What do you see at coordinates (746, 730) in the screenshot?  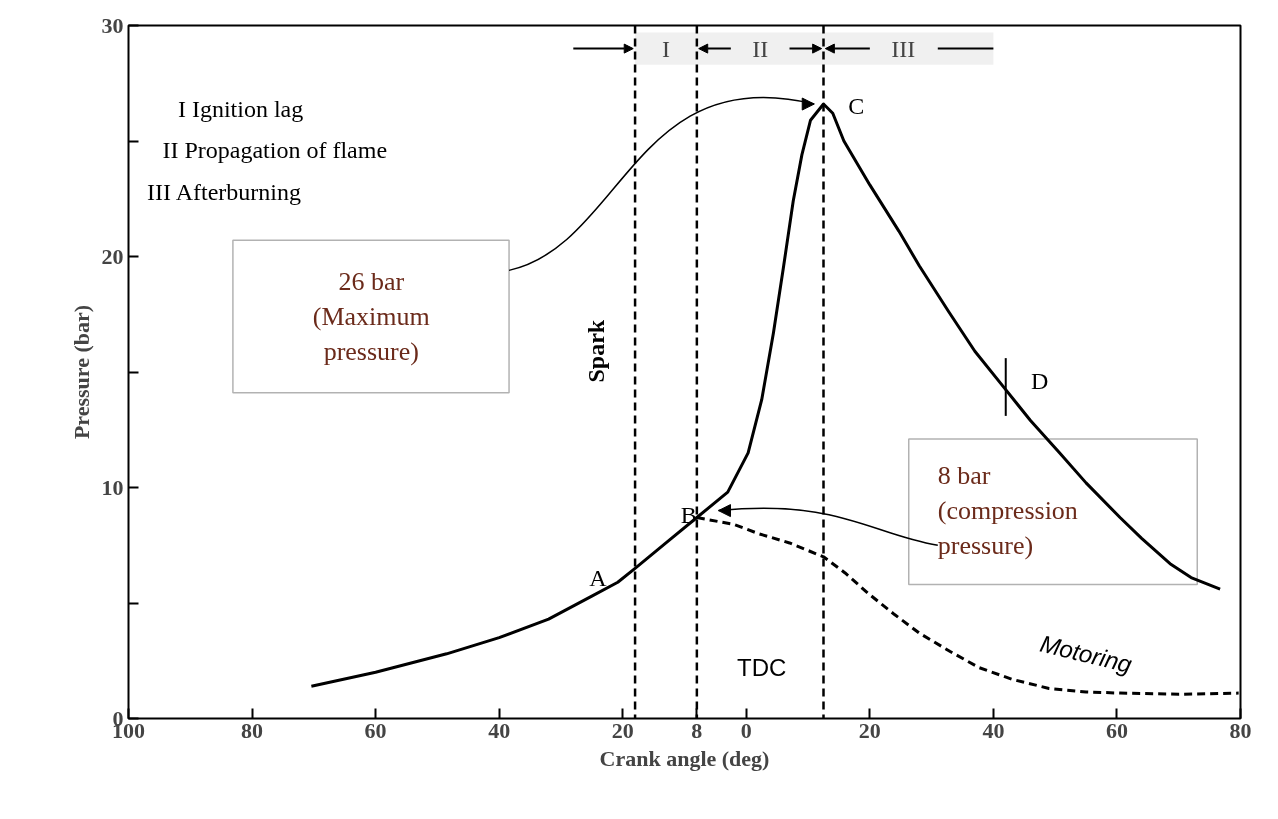 I see `x-tick-label: 0` at bounding box center [746, 730].